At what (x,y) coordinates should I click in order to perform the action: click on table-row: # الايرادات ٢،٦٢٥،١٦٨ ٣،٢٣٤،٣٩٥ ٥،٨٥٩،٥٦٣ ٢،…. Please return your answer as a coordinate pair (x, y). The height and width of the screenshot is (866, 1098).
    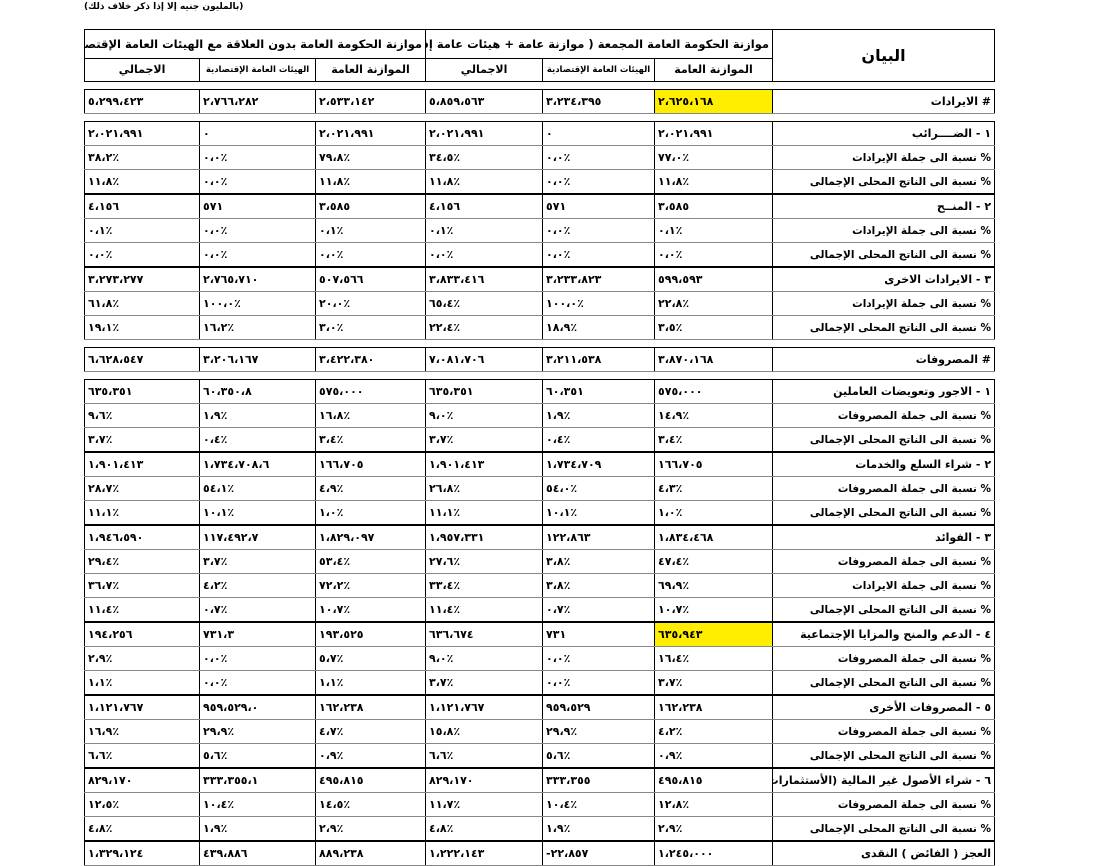
    Looking at the image, I should click on (539, 101).